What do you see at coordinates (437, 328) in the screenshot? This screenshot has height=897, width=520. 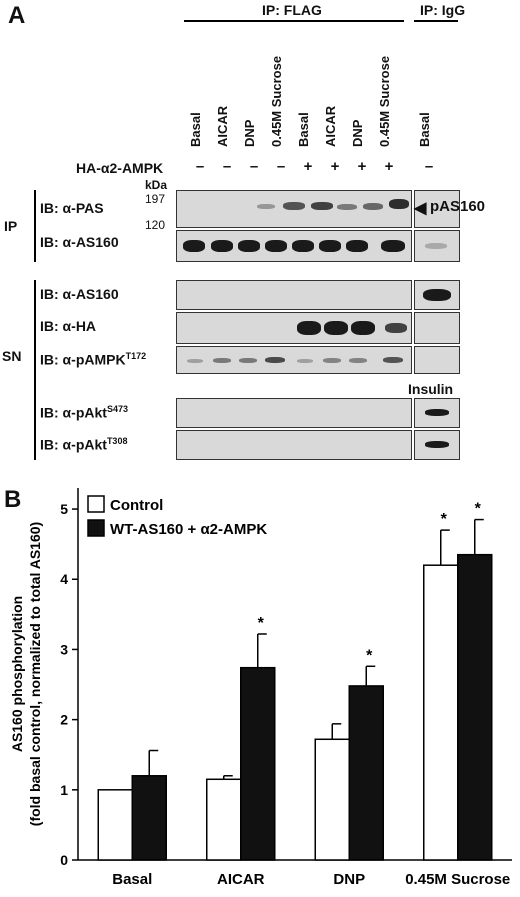 I see `blot-ha-igg` at bounding box center [437, 328].